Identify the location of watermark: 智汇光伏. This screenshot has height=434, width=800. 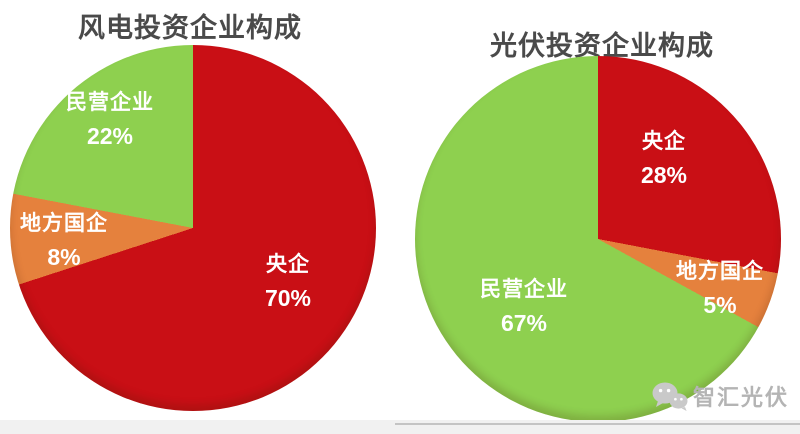
(720, 396).